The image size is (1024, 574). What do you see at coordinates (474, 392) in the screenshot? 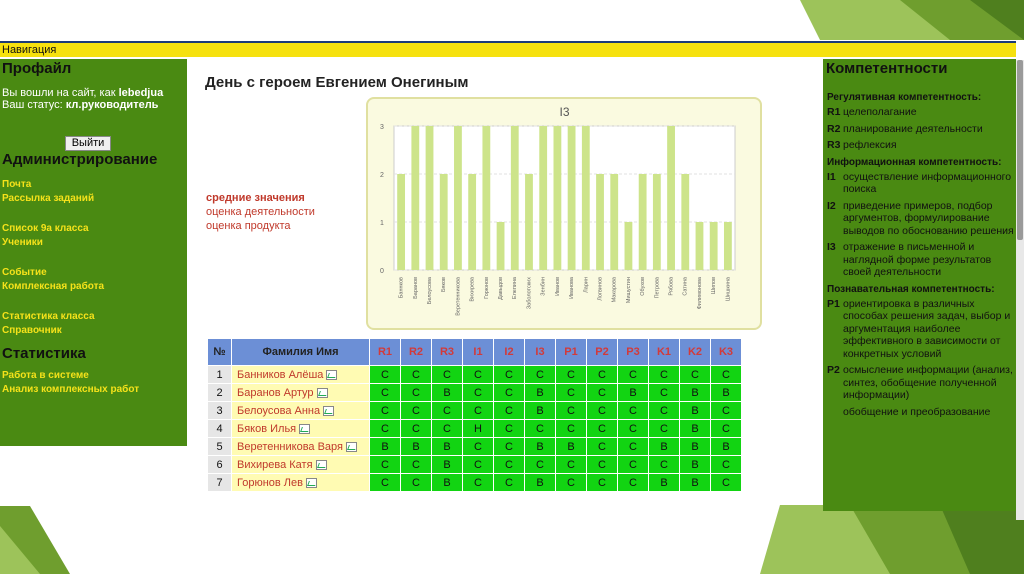
I see `table-row: 2 Баранов Артур C C B C C B C C B C B B` at bounding box center [474, 392].